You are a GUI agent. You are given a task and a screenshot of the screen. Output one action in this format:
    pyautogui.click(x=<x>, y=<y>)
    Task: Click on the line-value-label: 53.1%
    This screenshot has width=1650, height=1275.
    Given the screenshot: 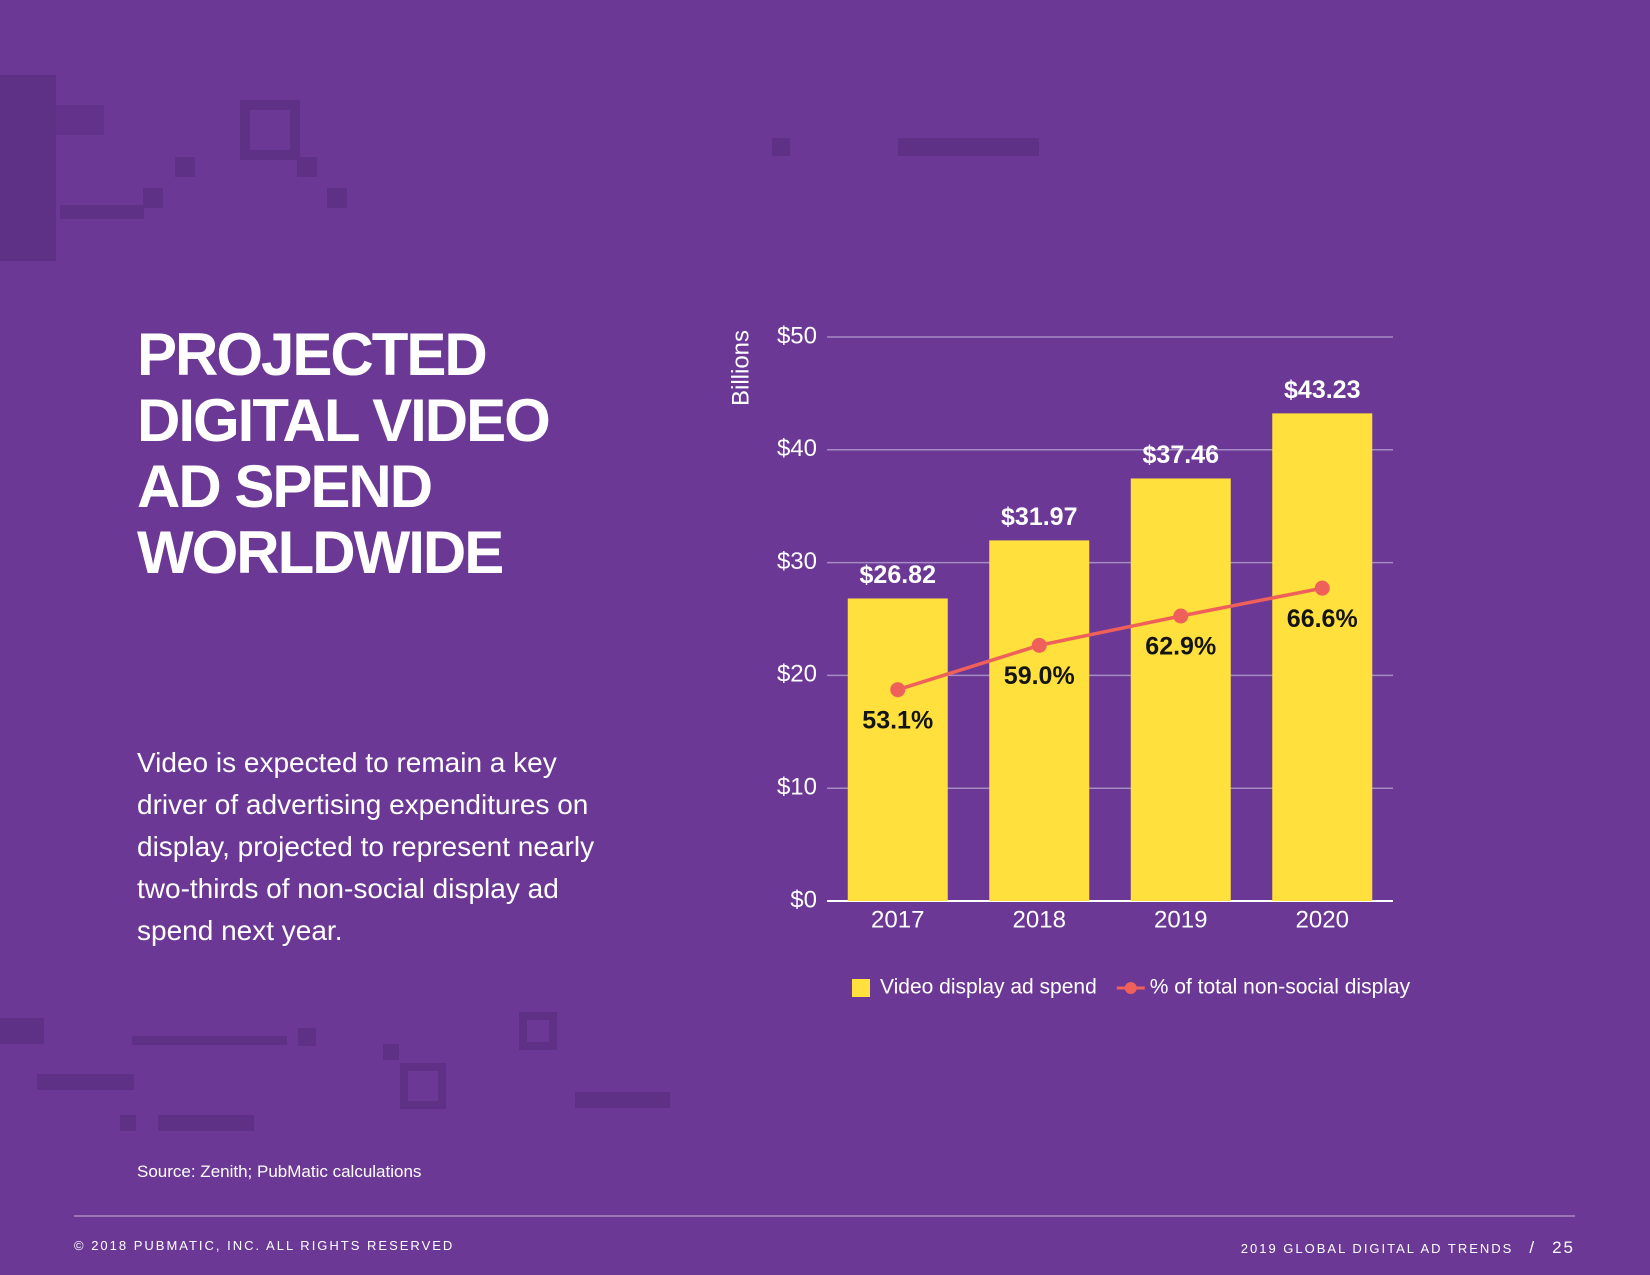 What is the action you would take?
    pyautogui.click(x=897, y=720)
    